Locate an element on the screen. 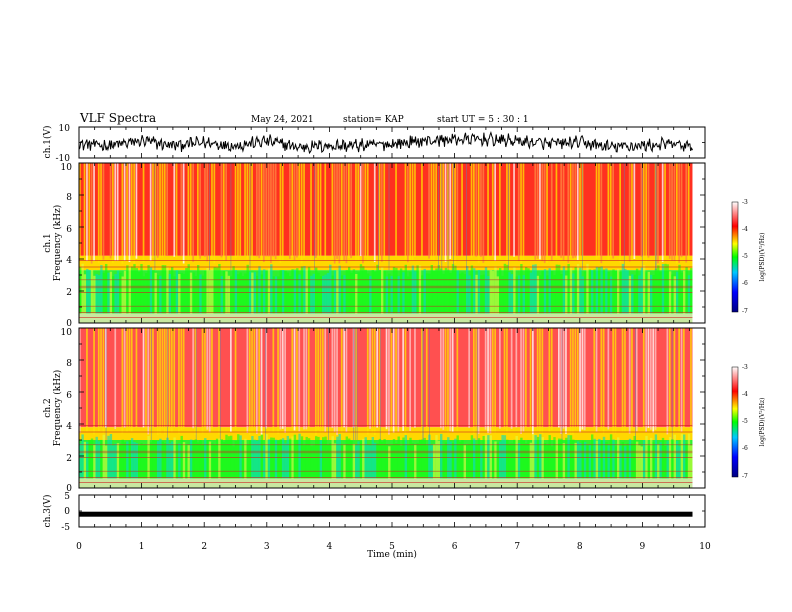  x-axis-tick-label: 6 is located at coordinates (455, 547).